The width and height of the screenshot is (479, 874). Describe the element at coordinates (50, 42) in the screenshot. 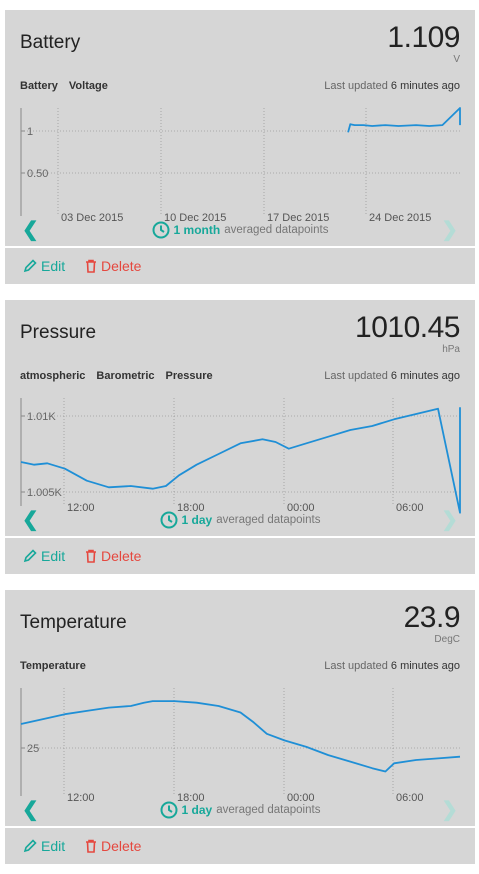

I see `card-title: Battery` at that location.